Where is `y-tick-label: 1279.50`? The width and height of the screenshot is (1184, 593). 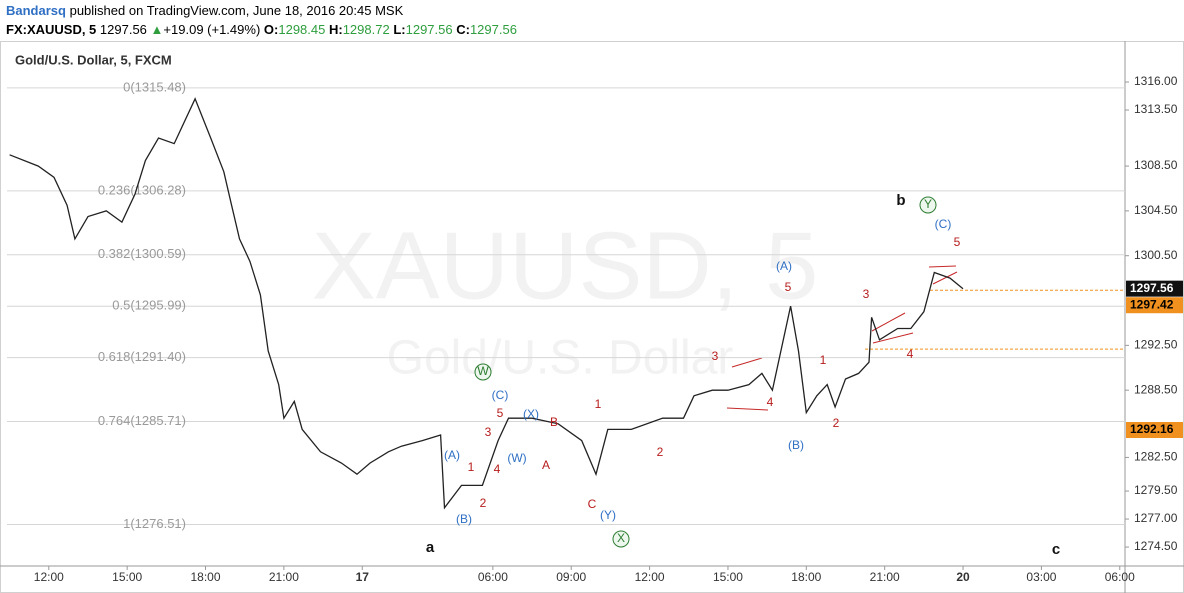 y-tick-label: 1279.50 is located at coordinates (1156, 490).